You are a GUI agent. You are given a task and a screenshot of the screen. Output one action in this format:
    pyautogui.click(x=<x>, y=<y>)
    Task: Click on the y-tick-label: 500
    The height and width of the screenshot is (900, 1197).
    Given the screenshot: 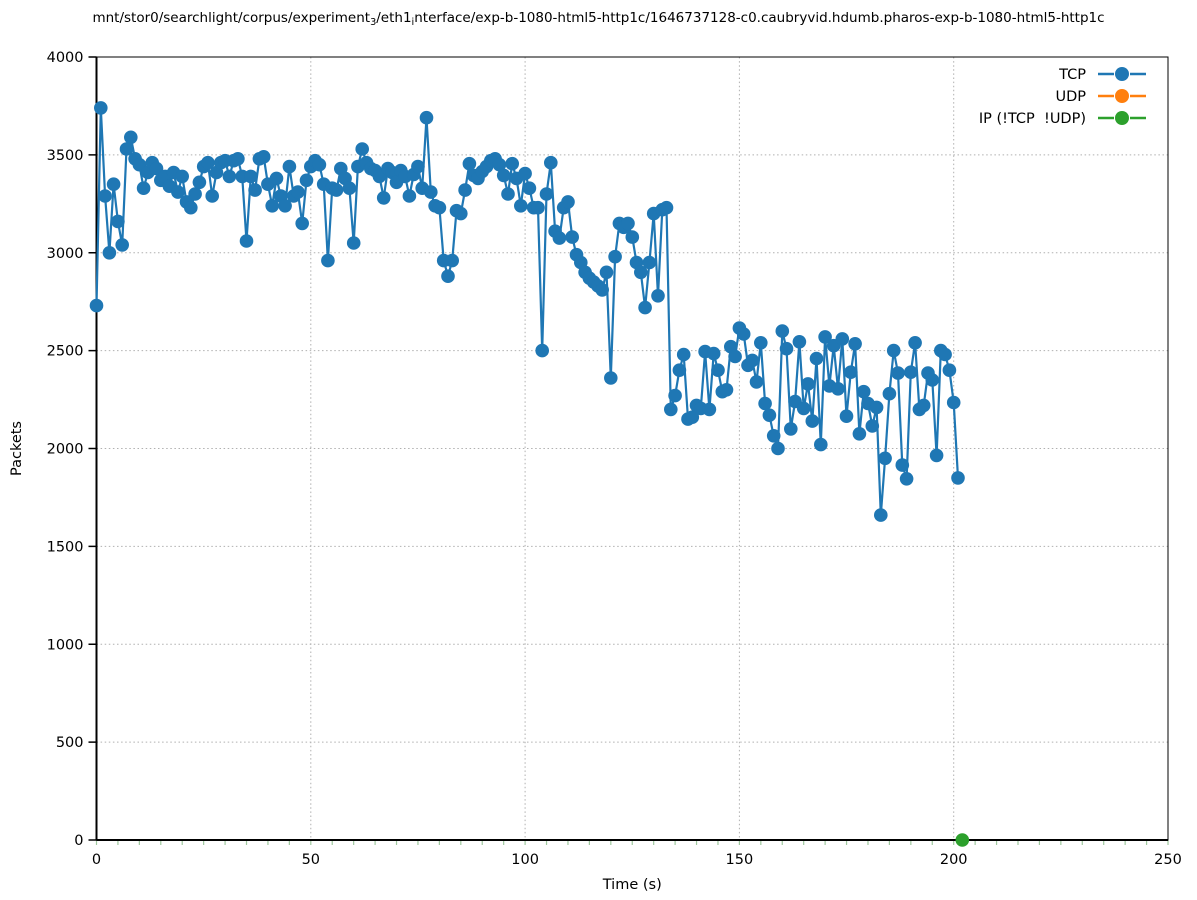 What is the action you would take?
    pyautogui.click(x=70, y=743)
    